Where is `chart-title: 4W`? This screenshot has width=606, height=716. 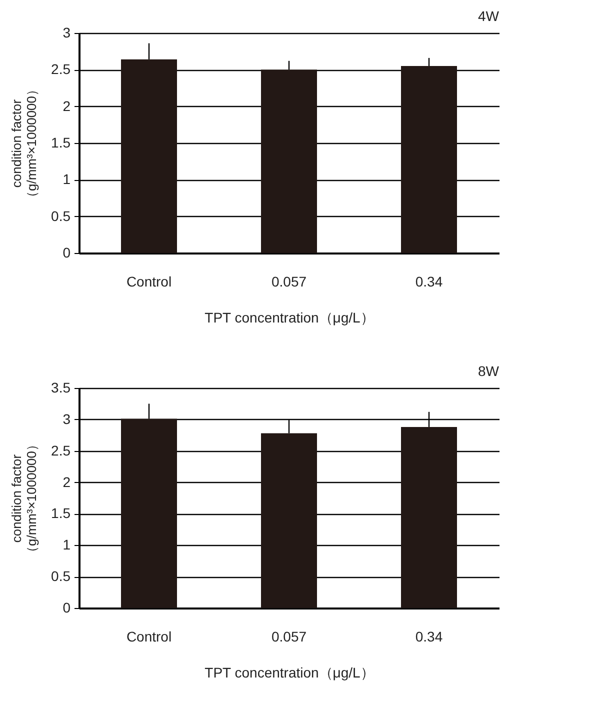 chart-title: 4W is located at coordinates (489, 16).